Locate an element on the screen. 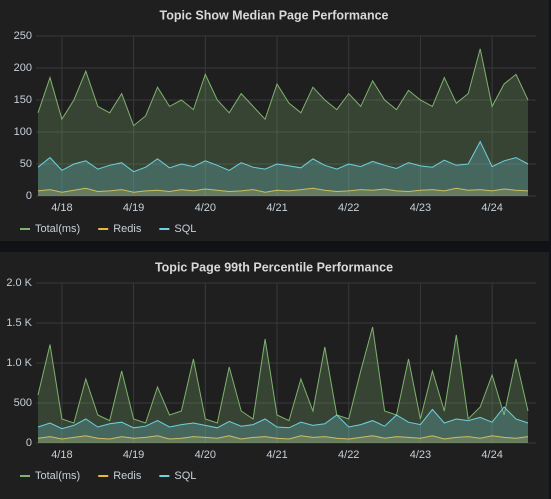 Image resolution: width=551 pixels, height=499 pixels. y-tick-label: 100 is located at coordinates (23, 132).